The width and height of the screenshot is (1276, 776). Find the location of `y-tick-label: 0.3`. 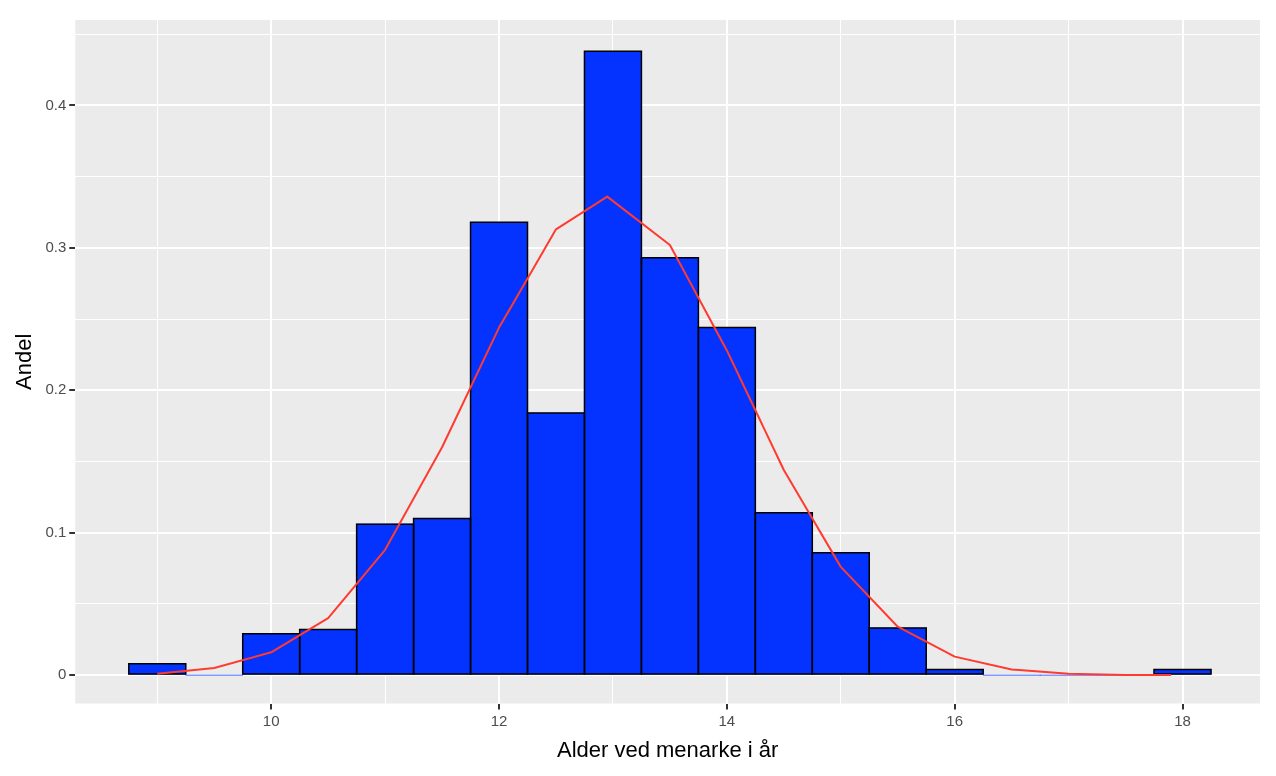

y-tick-label: 0.3 is located at coordinates (56, 247).